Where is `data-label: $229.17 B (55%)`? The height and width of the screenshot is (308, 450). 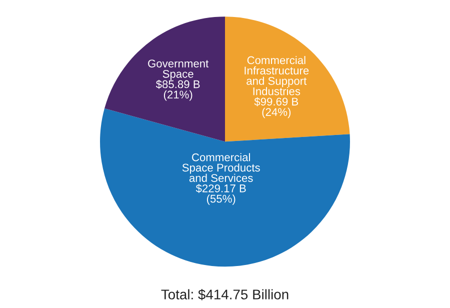
data-label: $229.17 B (55%) is located at coordinates (221, 194).